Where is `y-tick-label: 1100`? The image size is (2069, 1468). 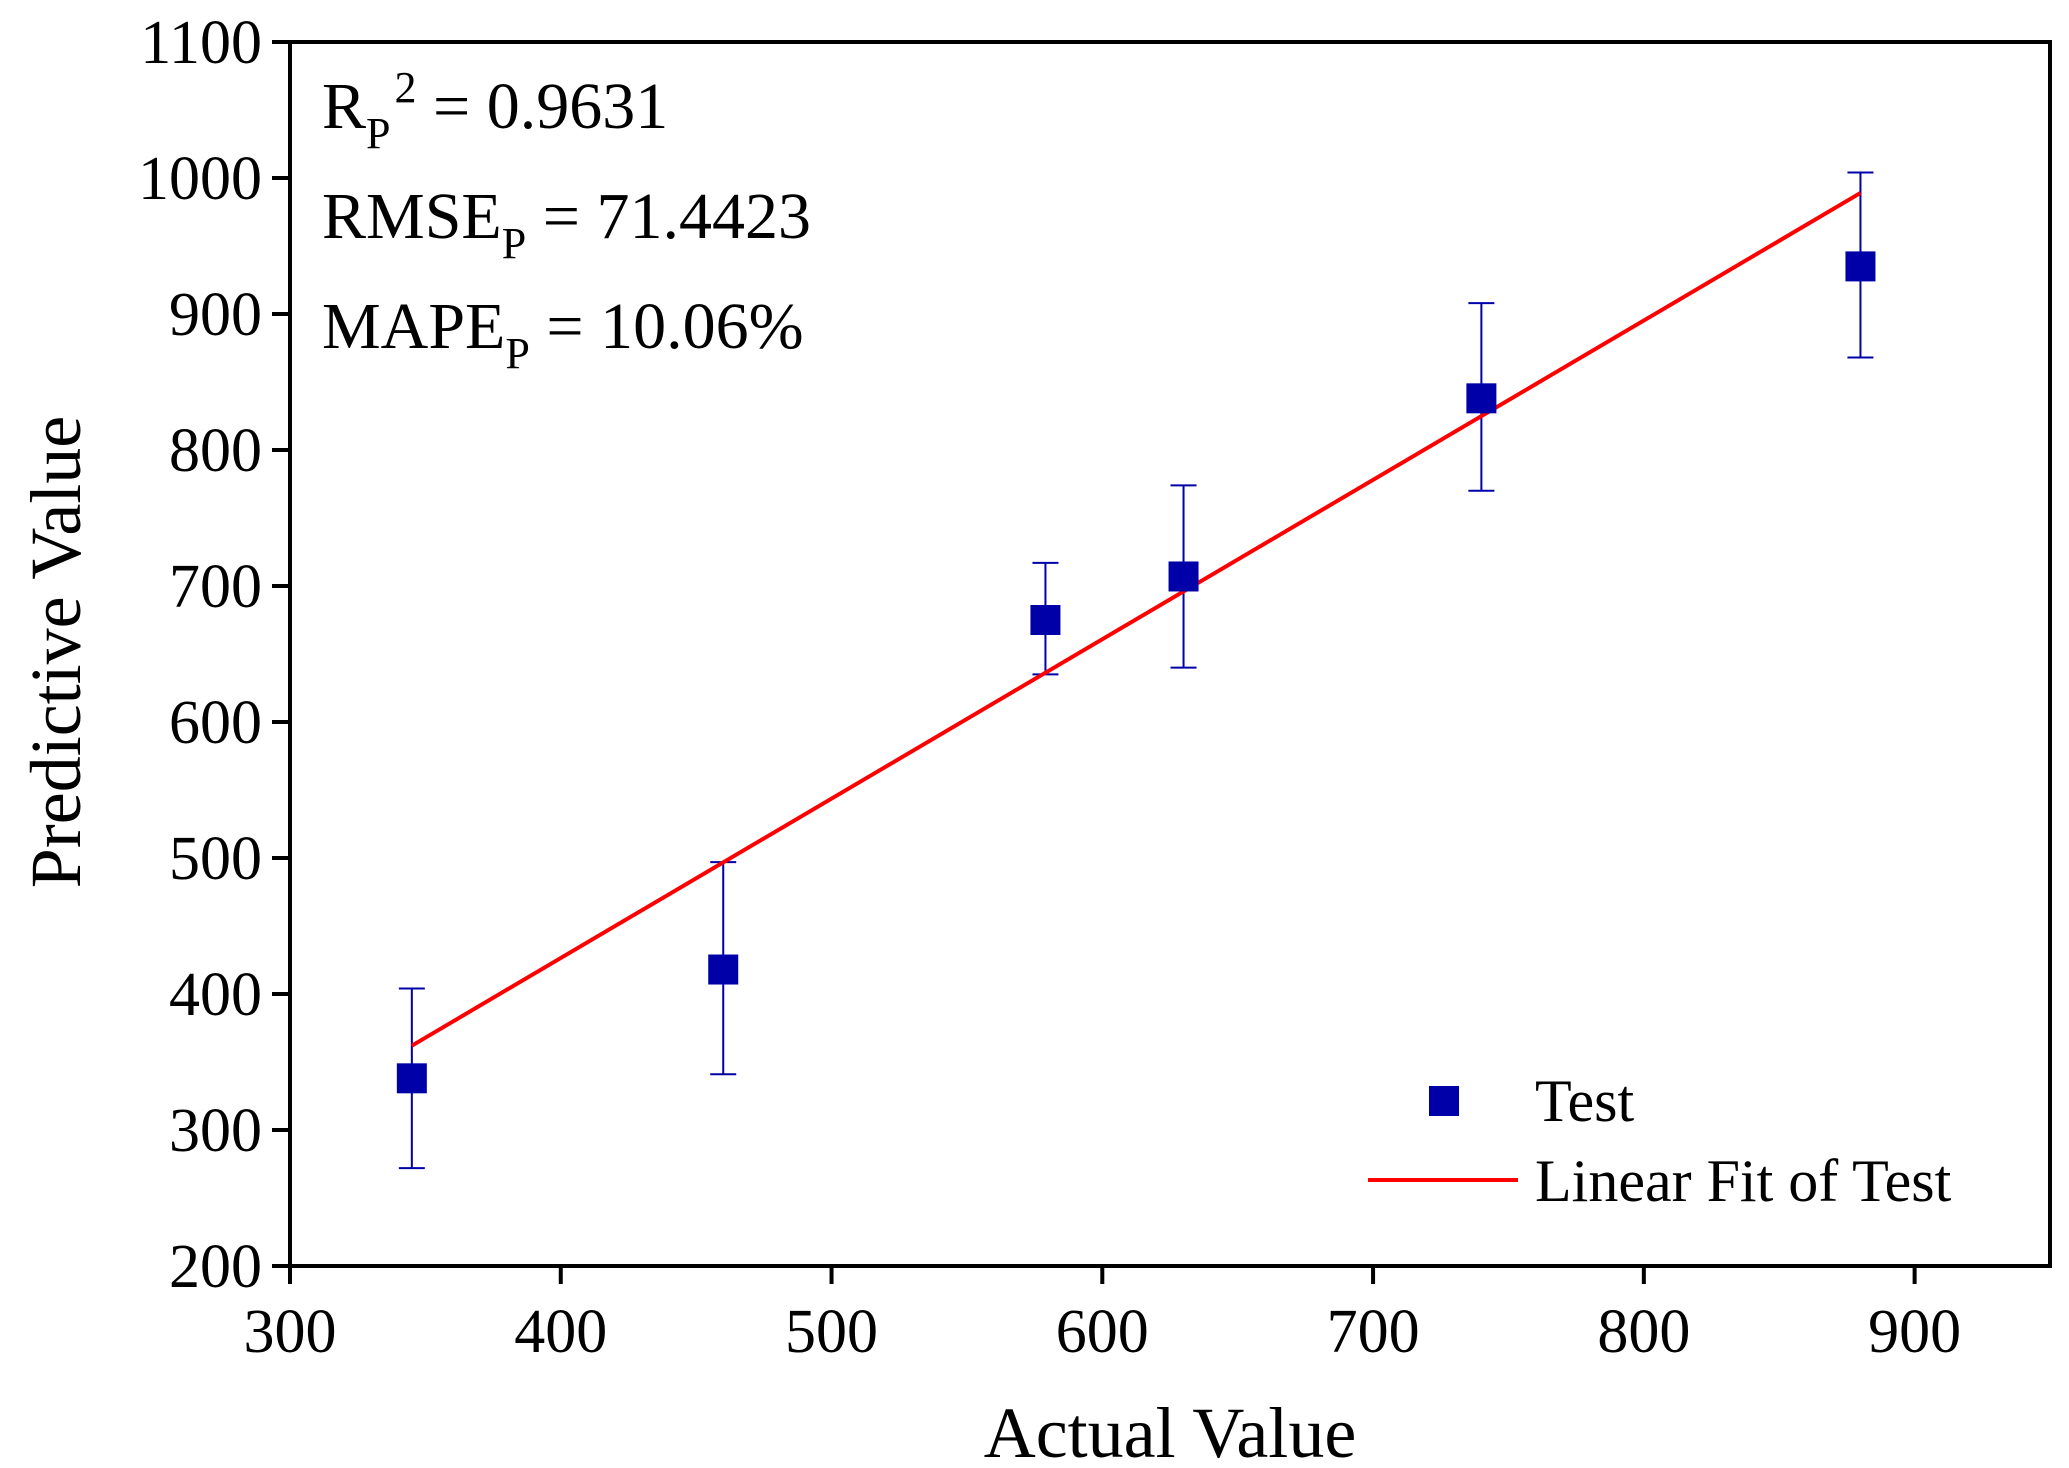
y-tick-label: 1100 is located at coordinates (201, 43).